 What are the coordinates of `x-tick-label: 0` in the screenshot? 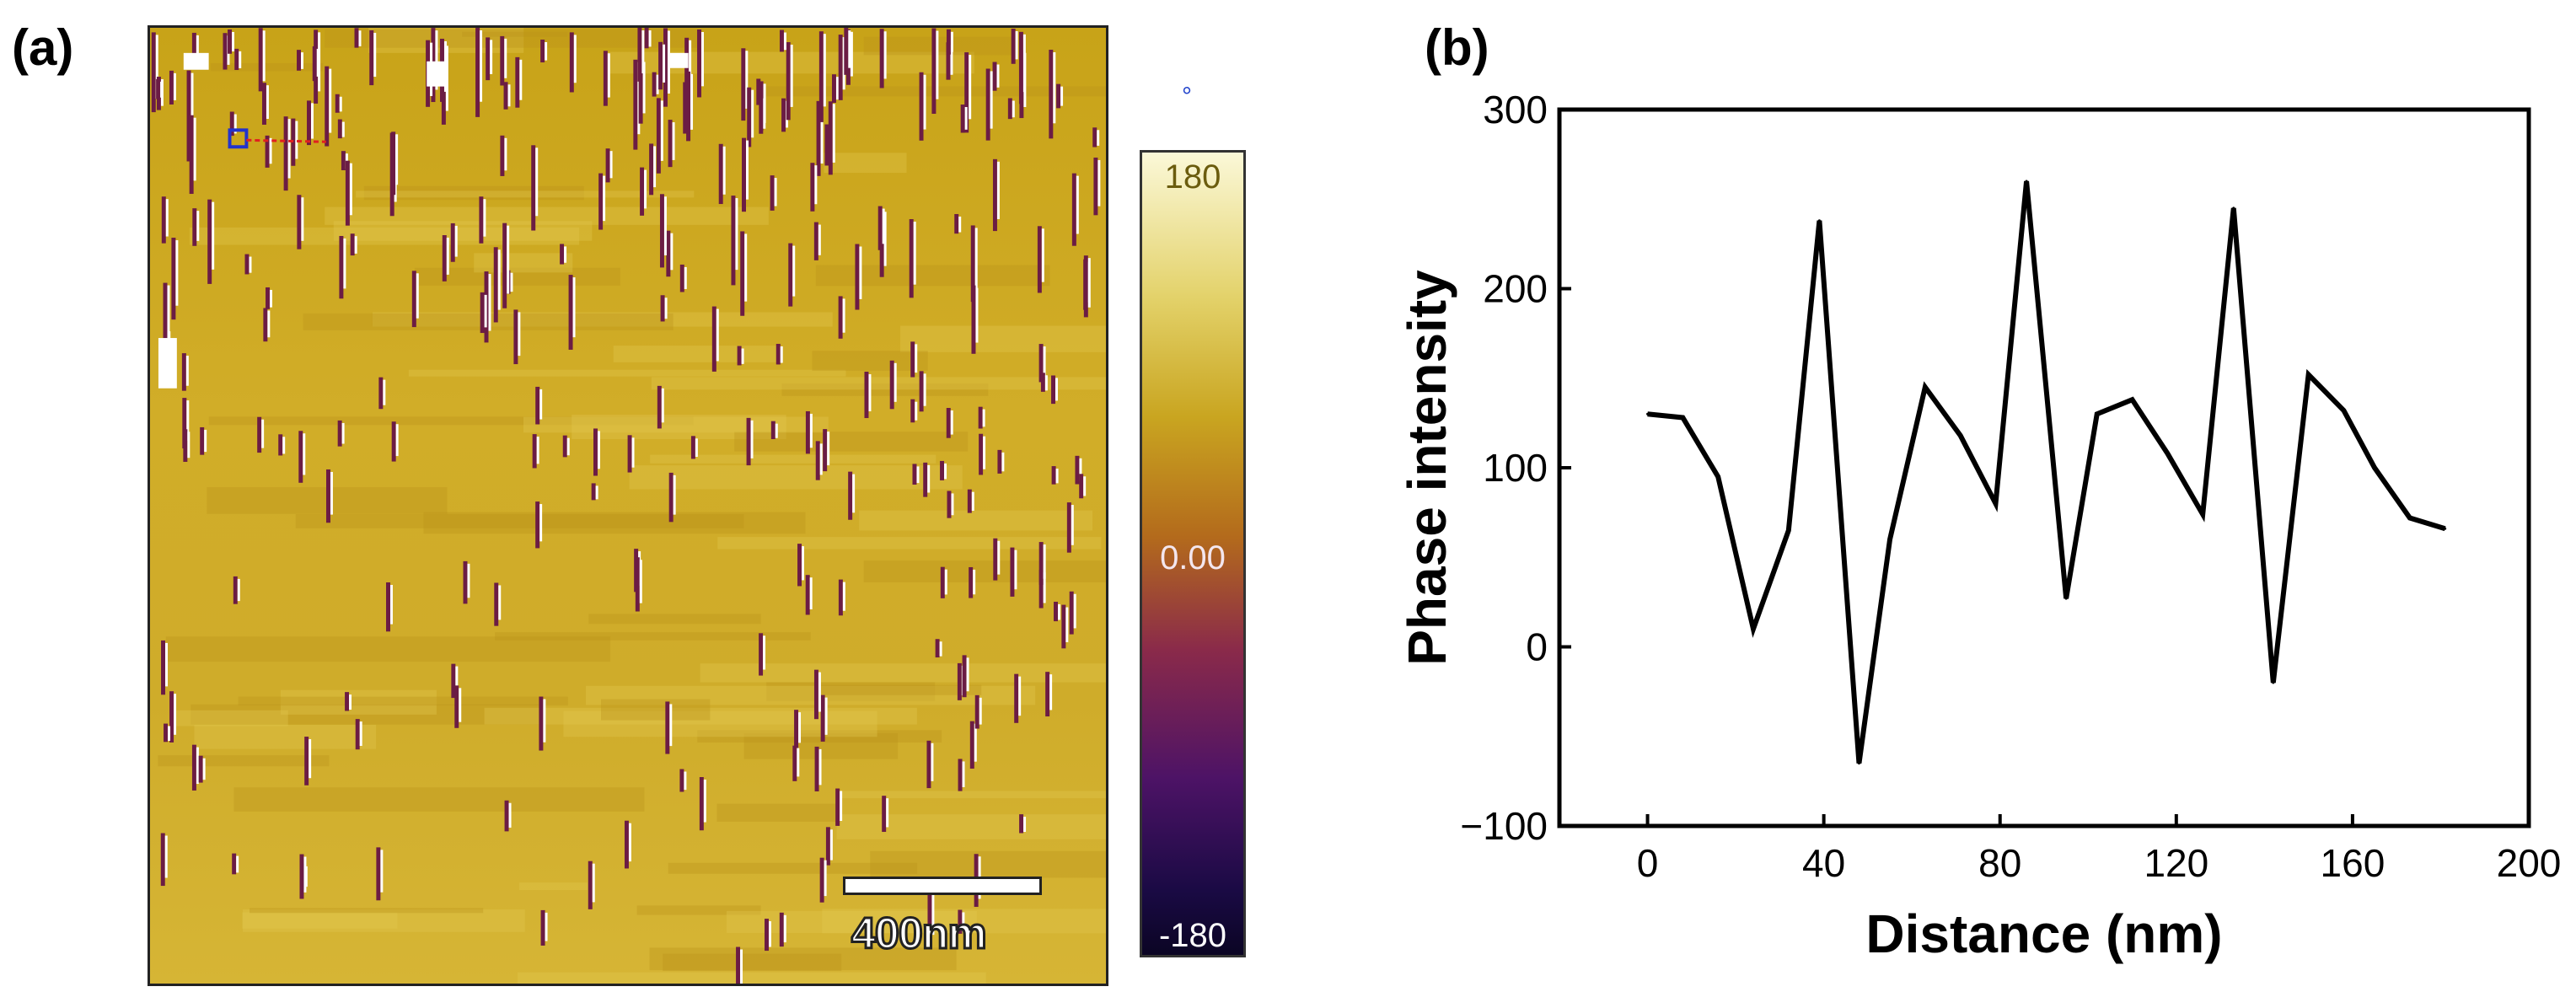 It's located at (1648, 863).